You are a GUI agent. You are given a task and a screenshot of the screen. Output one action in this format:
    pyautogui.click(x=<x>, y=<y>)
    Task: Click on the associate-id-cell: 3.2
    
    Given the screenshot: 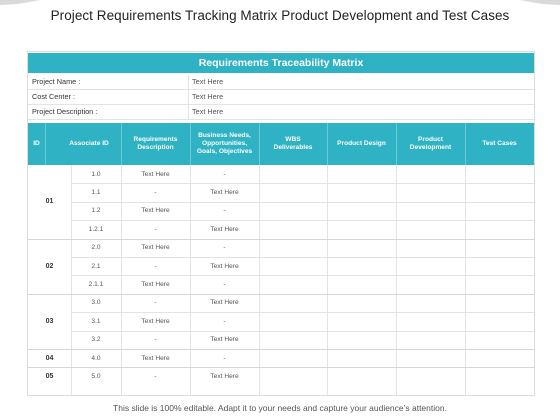 What is the action you would take?
    pyautogui.click(x=96, y=340)
    